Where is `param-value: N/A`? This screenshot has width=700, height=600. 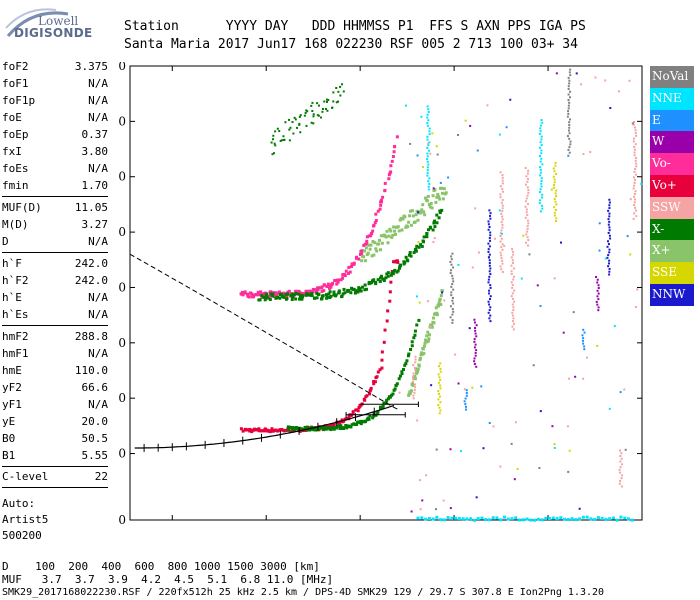 param-value: N/A is located at coordinates (98, 117).